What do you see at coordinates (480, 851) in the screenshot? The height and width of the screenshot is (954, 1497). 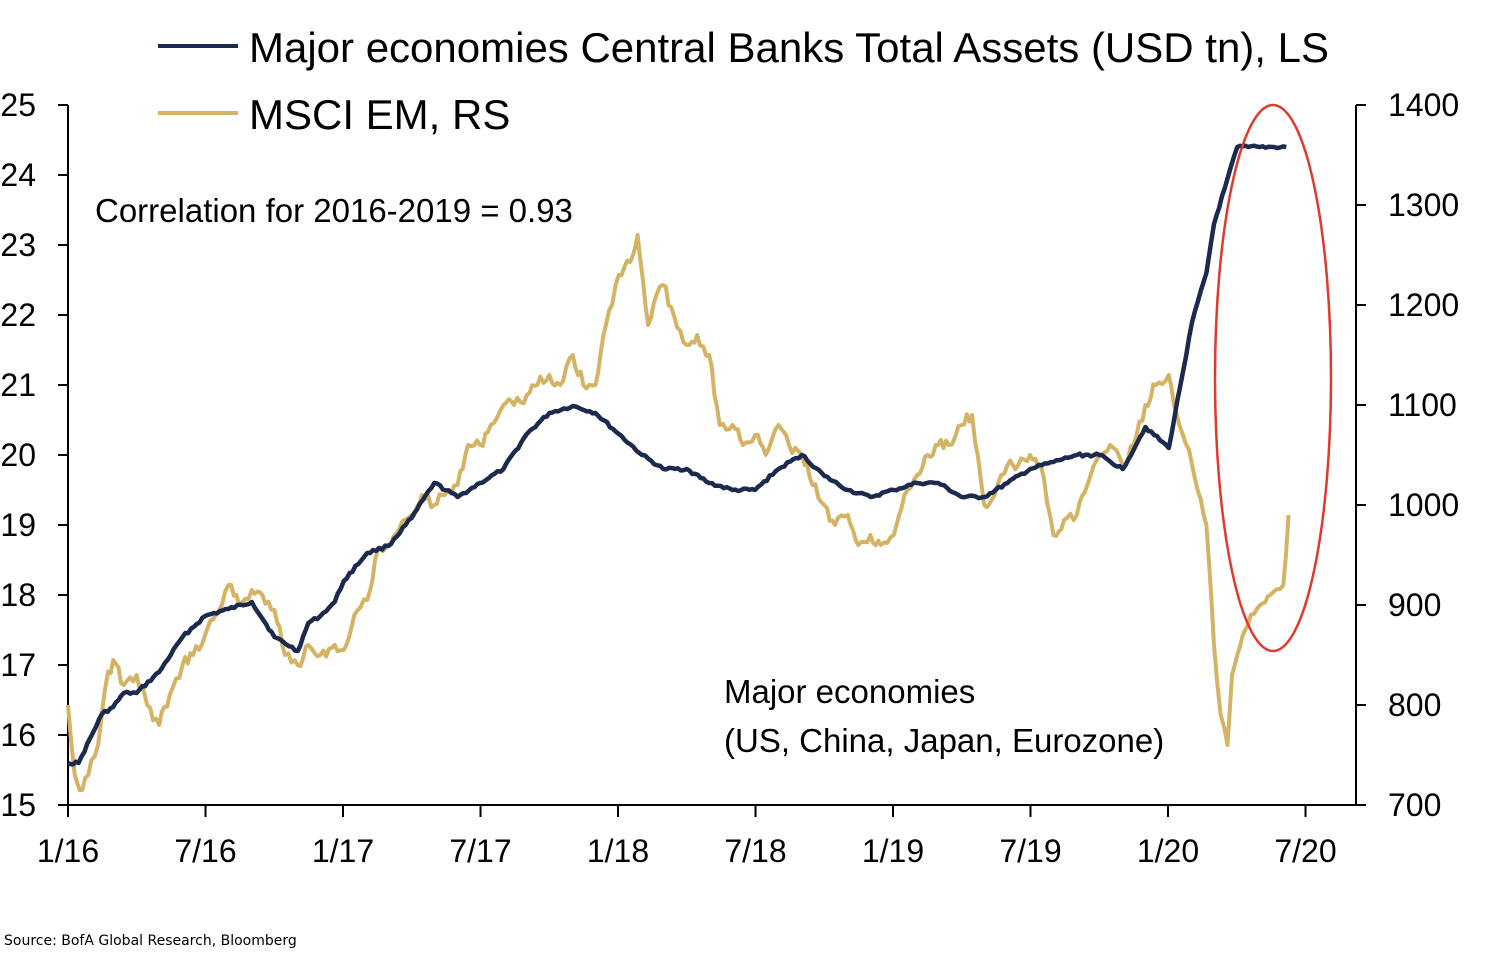 I see `x-tick-label: 7/17` at bounding box center [480, 851].